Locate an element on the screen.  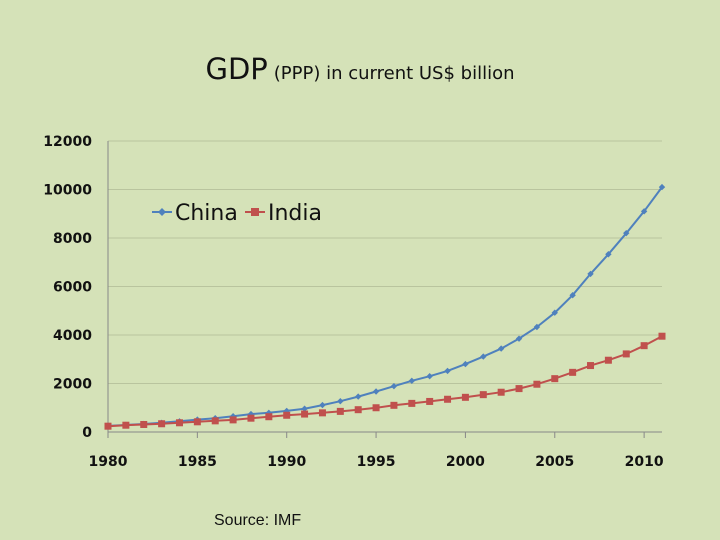
x-tick-label: 2000 is located at coordinates (465, 462).